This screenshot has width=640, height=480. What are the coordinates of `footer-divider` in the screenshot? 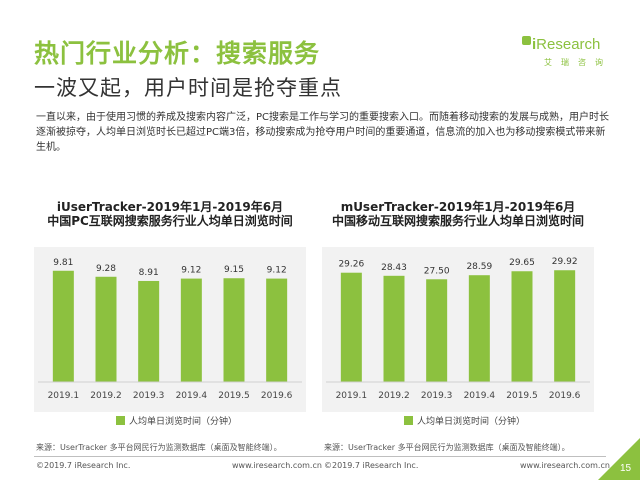 It's located at (320, 456).